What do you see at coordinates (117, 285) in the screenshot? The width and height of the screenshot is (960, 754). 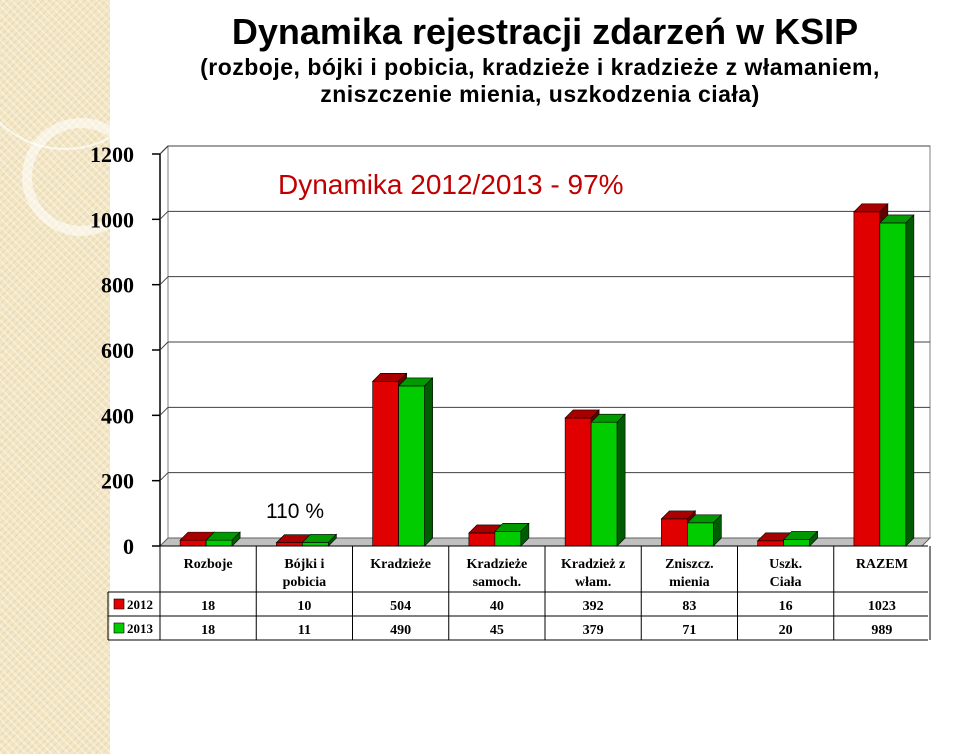 I see `y-tick-label: 800` at bounding box center [117, 285].